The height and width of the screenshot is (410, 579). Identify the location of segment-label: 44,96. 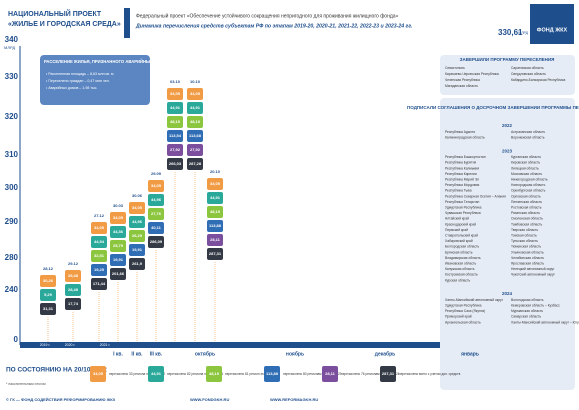
(137, 221).